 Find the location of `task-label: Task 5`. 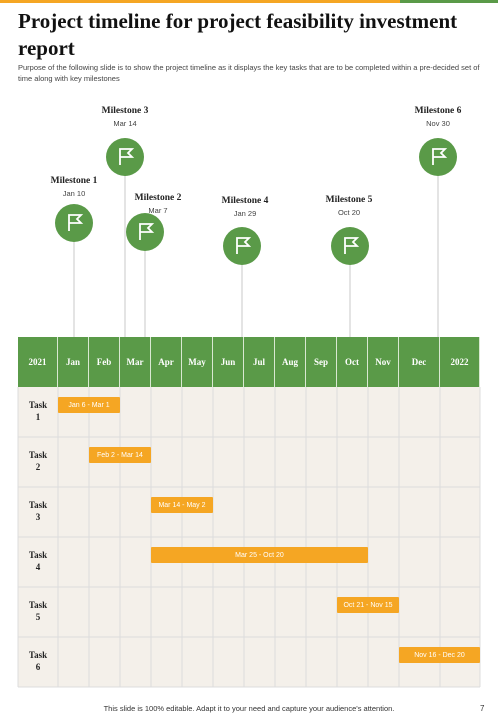

task-label: Task 5 is located at coordinates (38, 611).